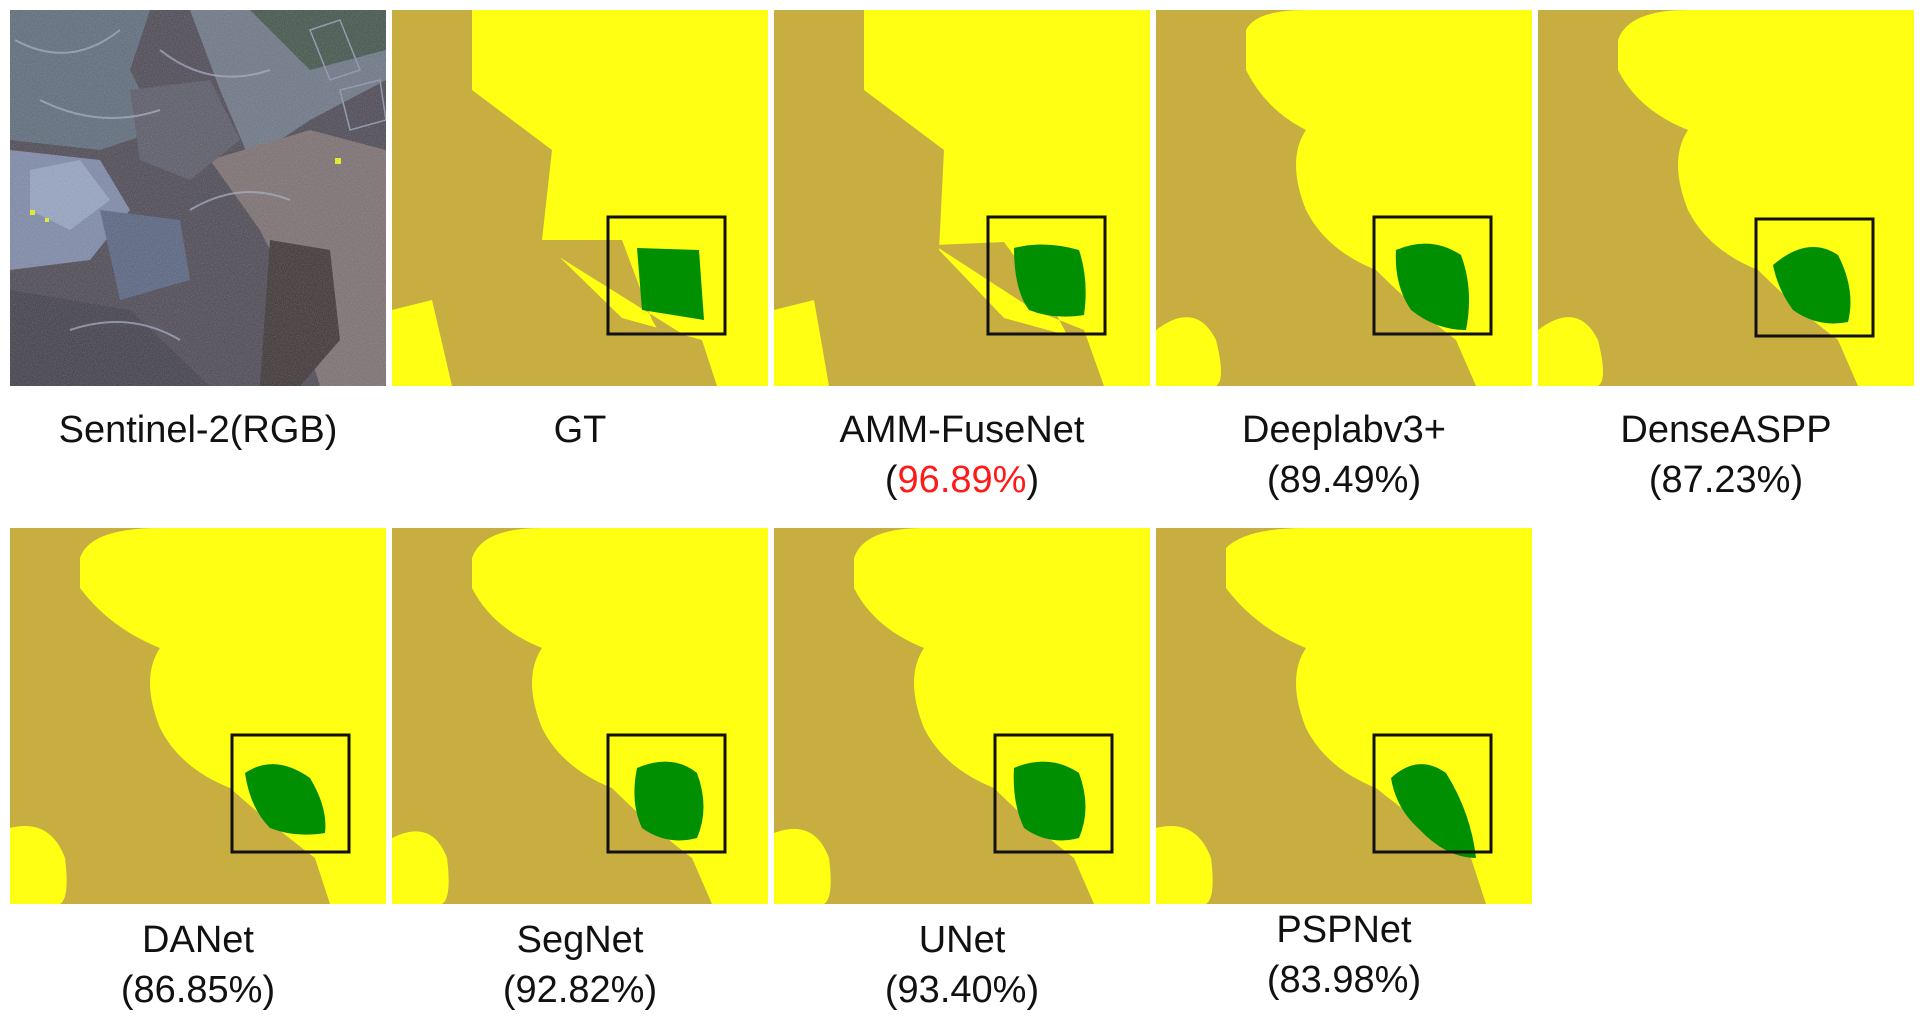 The image size is (1920, 1017). I want to click on denseaspp-map, so click(1726, 198).